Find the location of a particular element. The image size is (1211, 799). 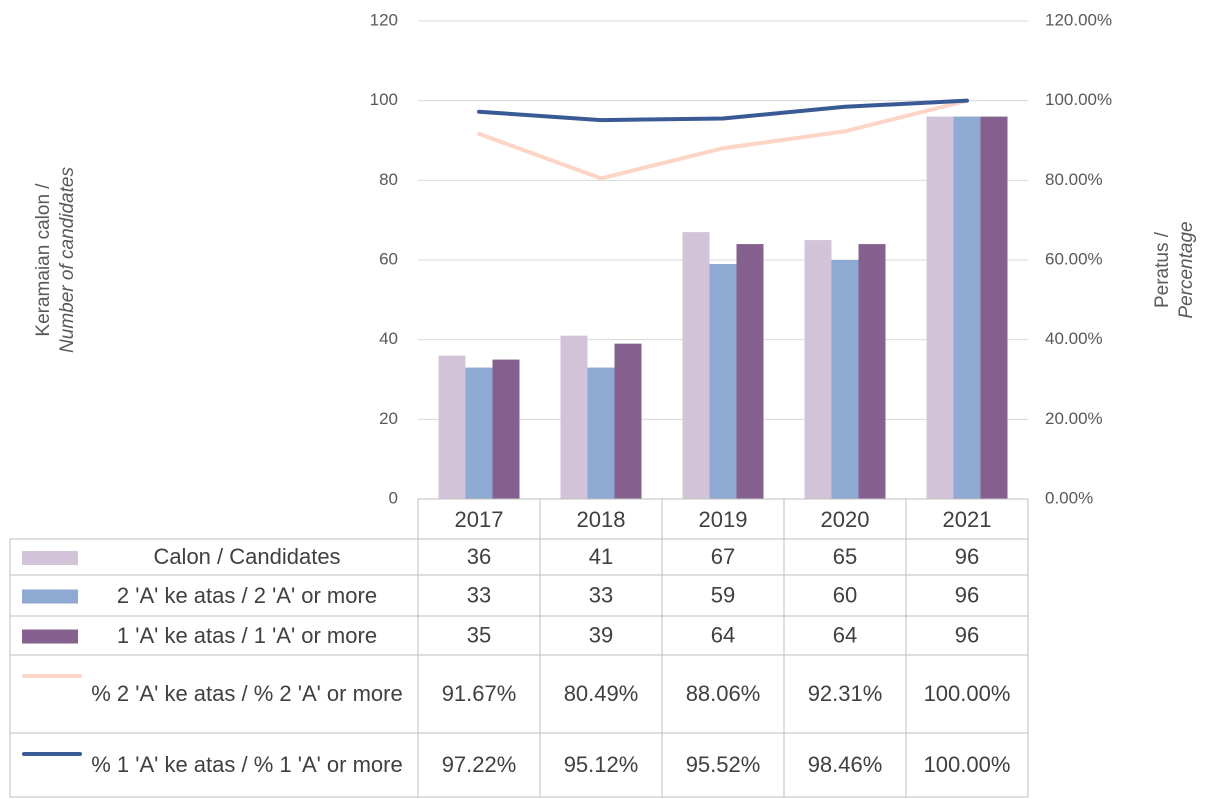

legend-label-box: Calon / Candidates is located at coordinates (247, 556).